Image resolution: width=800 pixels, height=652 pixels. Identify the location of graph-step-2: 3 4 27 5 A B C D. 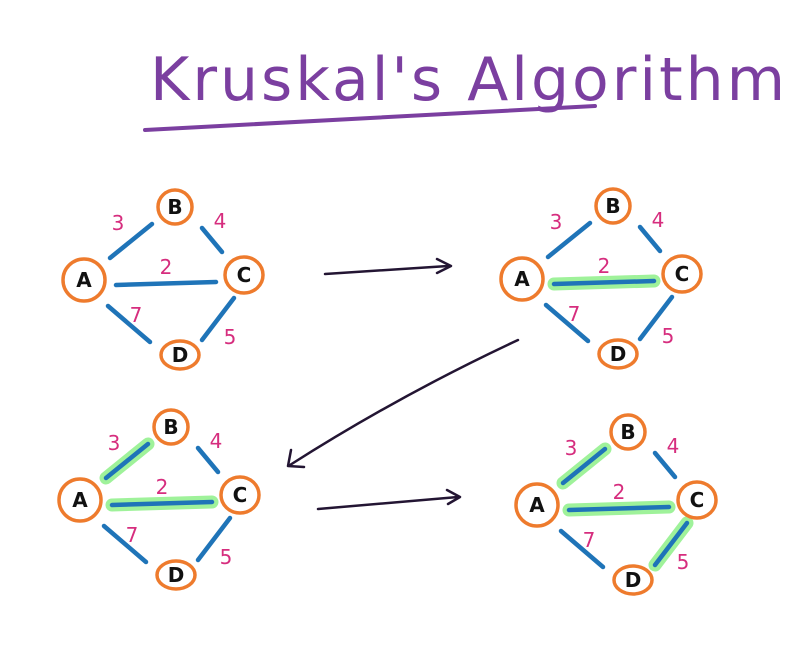
(601, 278).